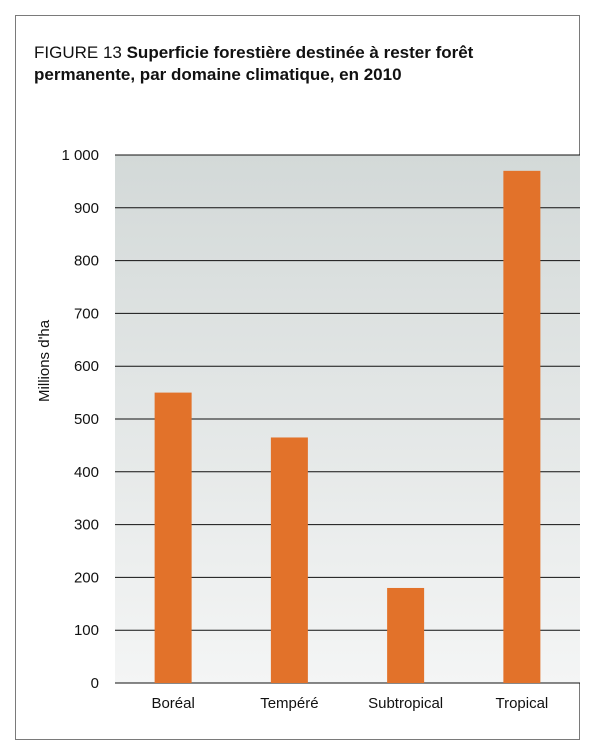  What do you see at coordinates (86, 472) in the screenshot?
I see `y-tick-label: 400` at bounding box center [86, 472].